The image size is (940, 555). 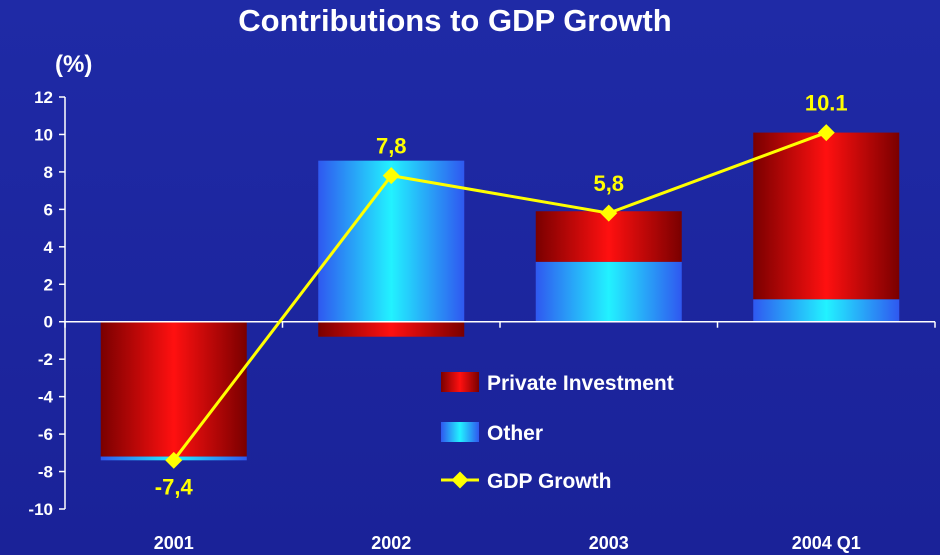 What do you see at coordinates (46, 397) in the screenshot?
I see `y-tick-label: -4` at bounding box center [46, 397].